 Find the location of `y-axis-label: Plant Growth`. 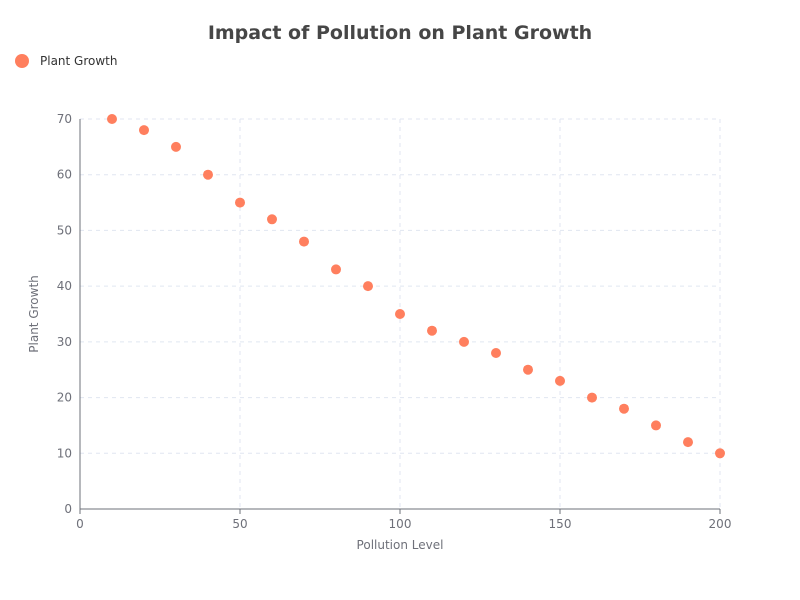

y-axis-label: Plant Growth is located at coordinates (34, 313).